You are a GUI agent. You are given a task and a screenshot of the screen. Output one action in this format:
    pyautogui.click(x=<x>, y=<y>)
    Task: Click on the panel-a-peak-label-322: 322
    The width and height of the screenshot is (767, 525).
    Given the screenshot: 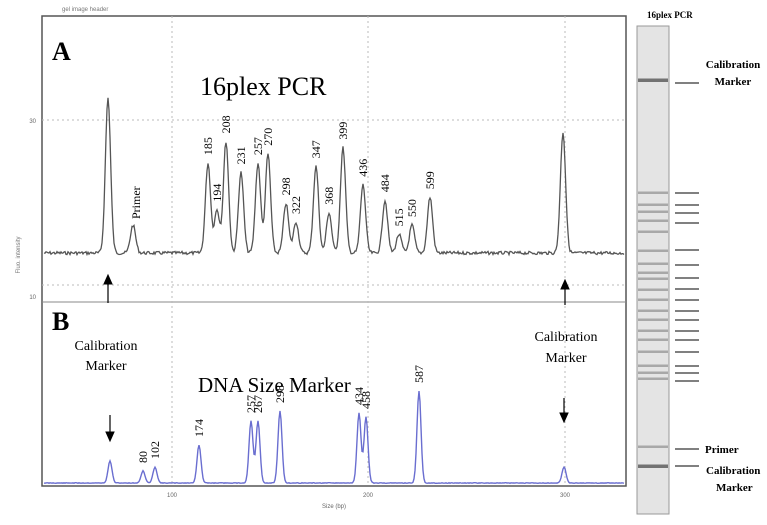 What is the action you would take?
    pyautogui.click(x=296, y=205)
    